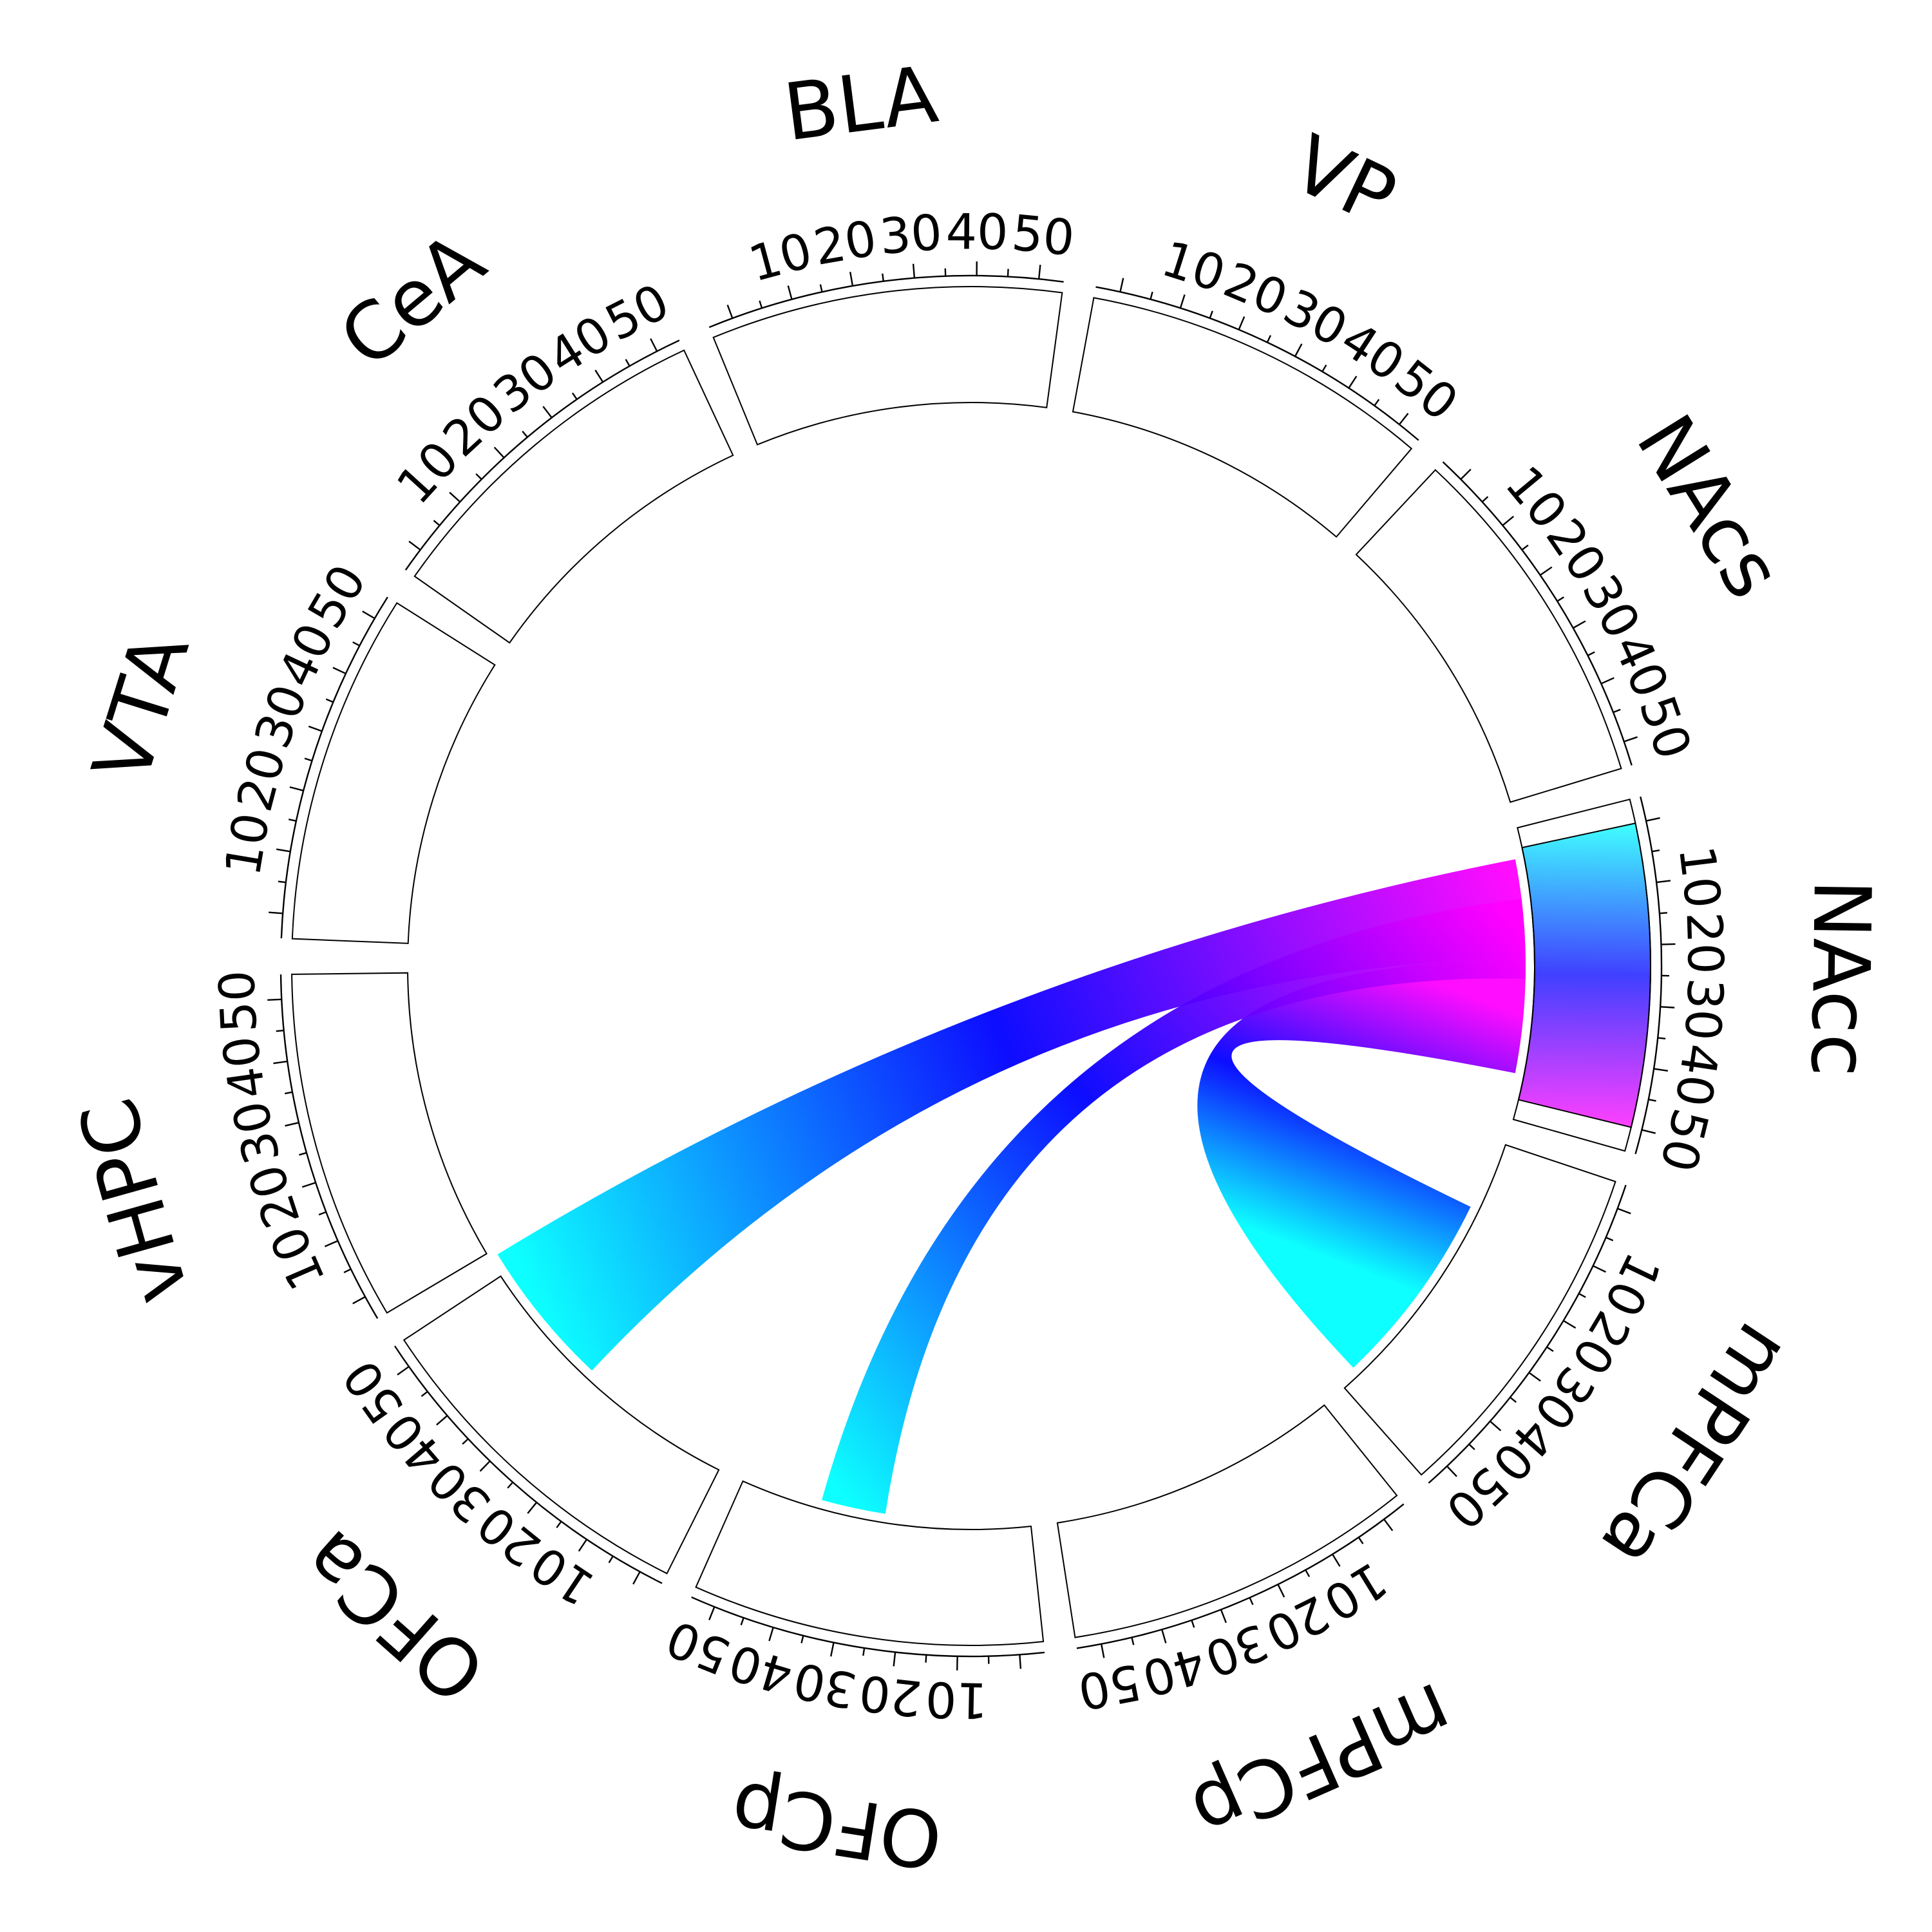 The image size is (1932, 1932). I want to click on track-band-nacc, so click(1584, 975).